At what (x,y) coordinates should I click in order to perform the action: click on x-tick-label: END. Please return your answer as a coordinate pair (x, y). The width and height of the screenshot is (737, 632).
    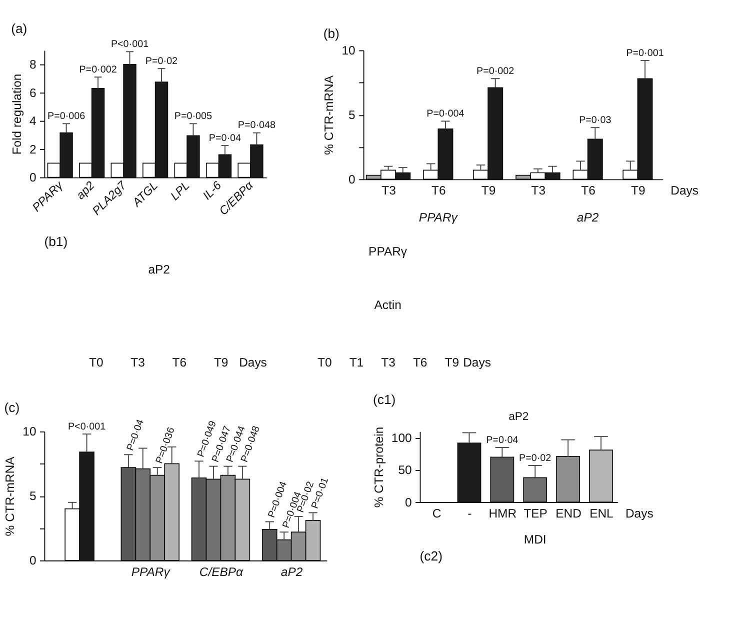
    Looking at the image, I should click on (569, 513).